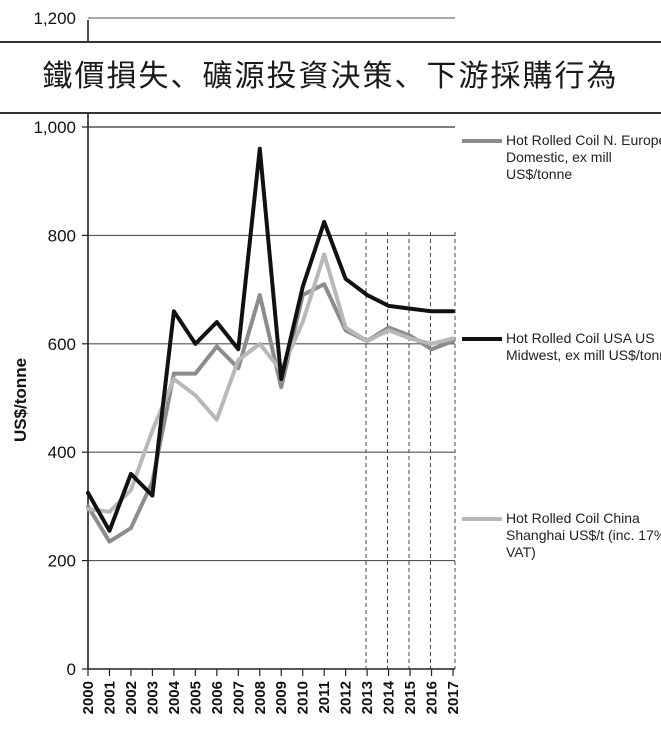 This screenshot has height=747, width=661. What do you see at coordinates (217, 697) in the screenshot?
I see `x-tick-label: 2006` at bounding box center [217, 697].